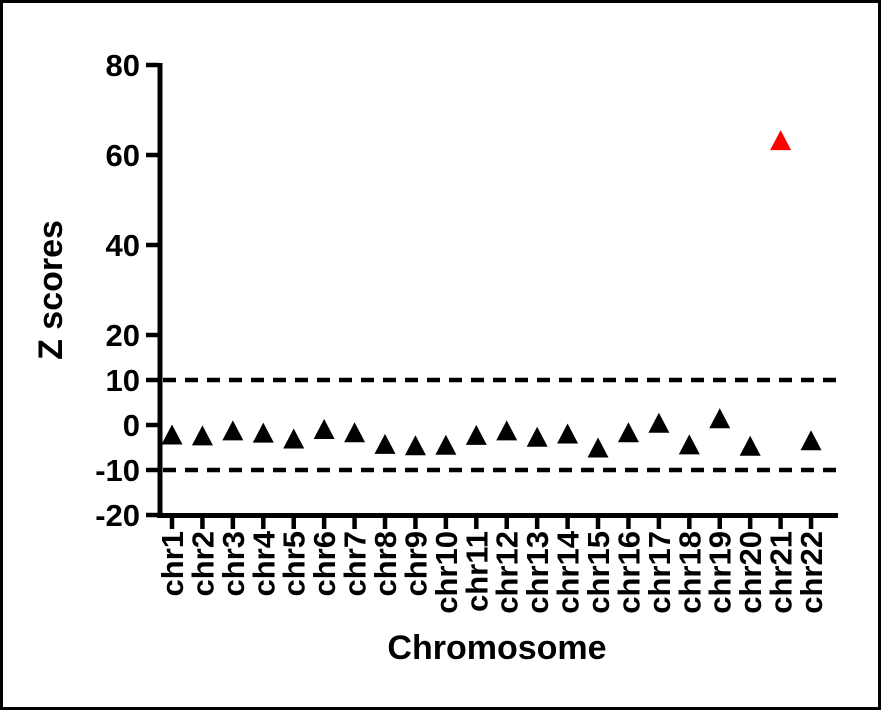 This screenshot has width=881, height=710. Describe the element at coordinates (123, 65) in the screenshot. I see `y-tick-label-80: 80` at that location.